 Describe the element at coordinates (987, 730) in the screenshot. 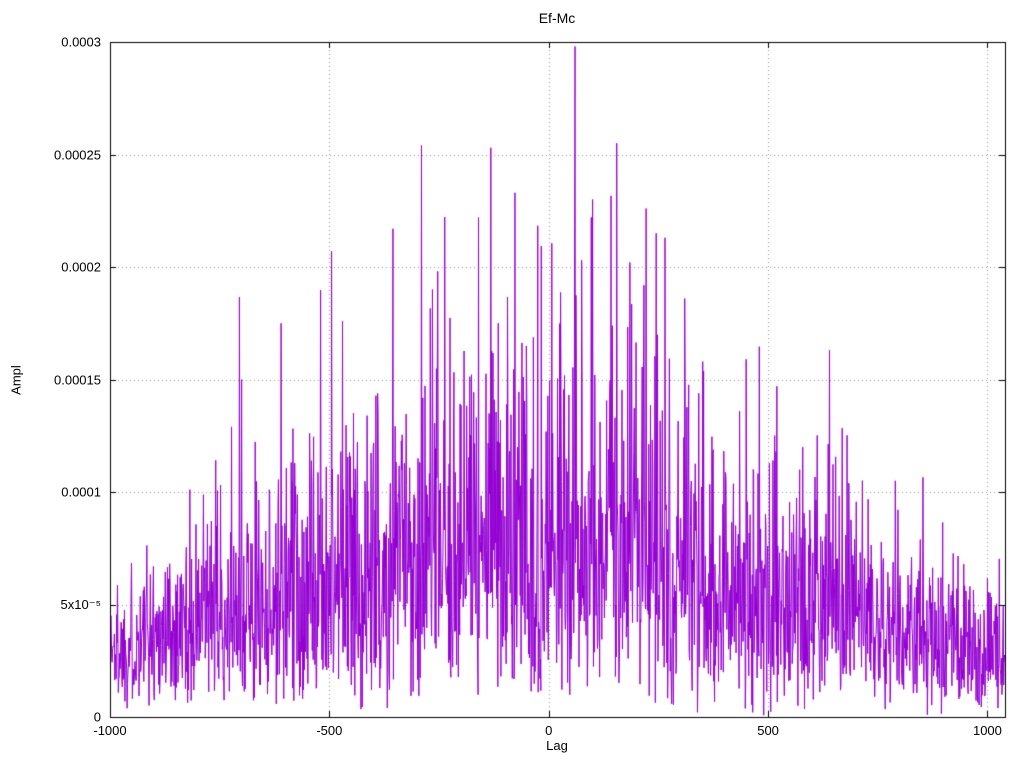

I see `x-tick-label: 1000` at that location.